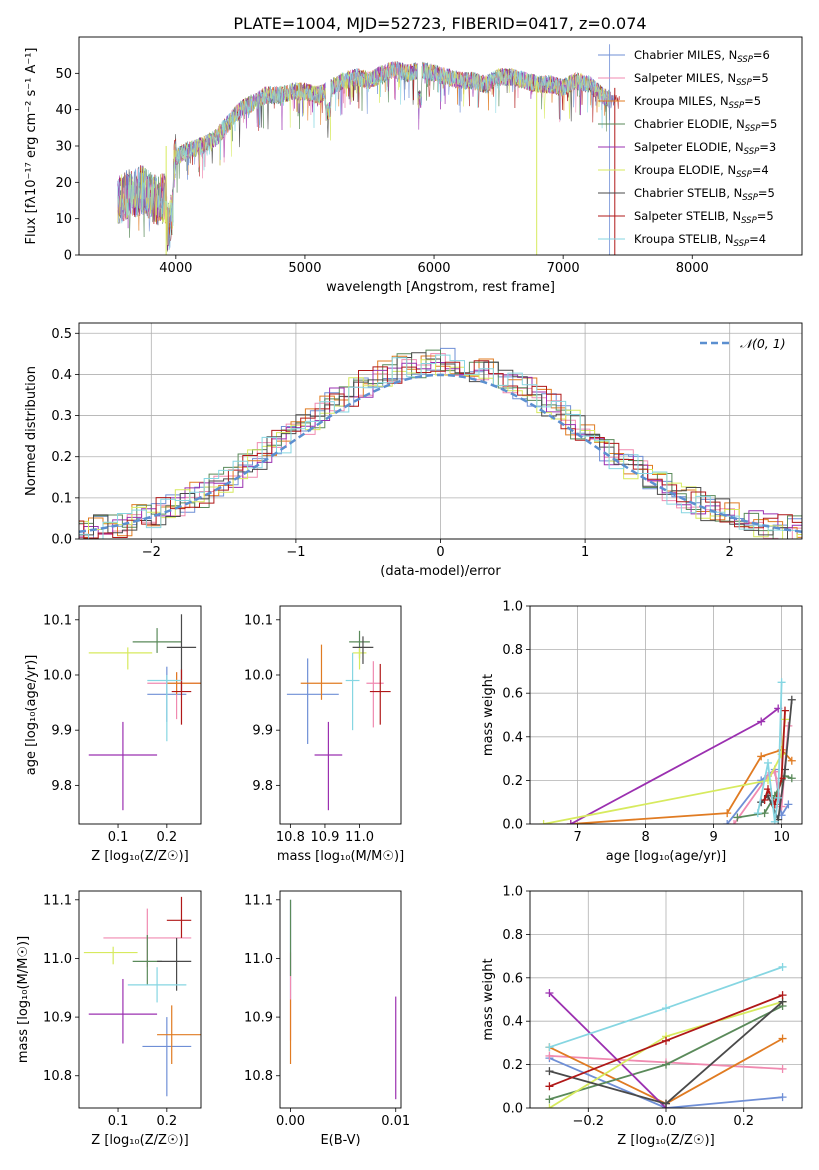 Image resolution: width=819 pixels, height=1170 pixels. I want to click on grid-lines, so click(666, 999).